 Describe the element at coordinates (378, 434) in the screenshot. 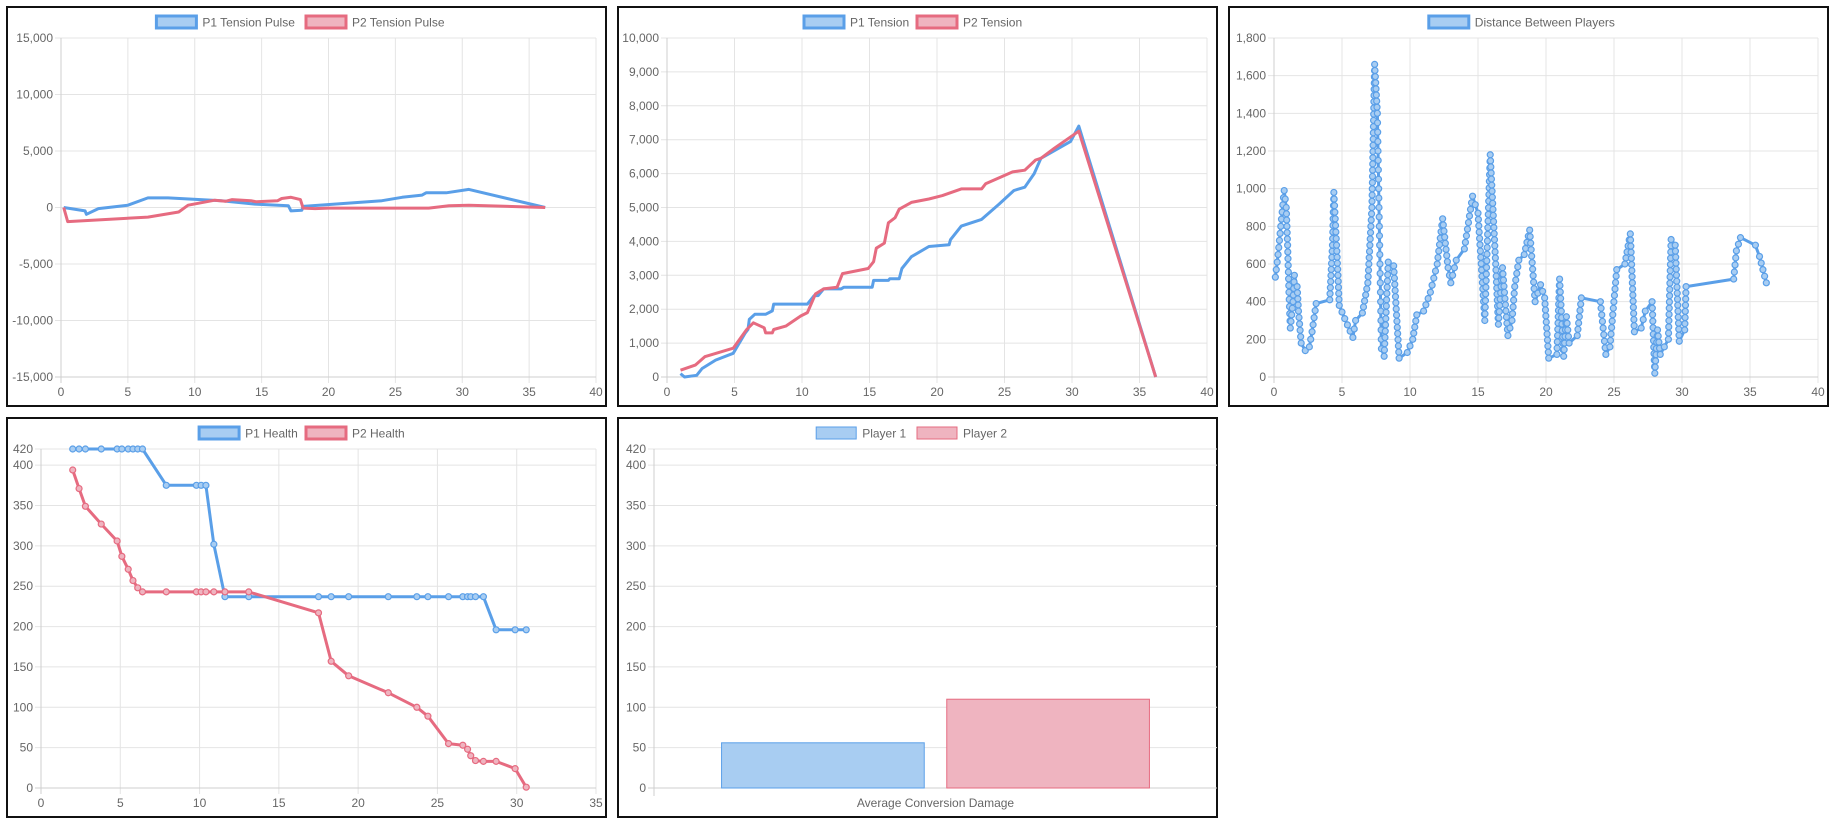

I see `legend-label: P2 Health` at that location.